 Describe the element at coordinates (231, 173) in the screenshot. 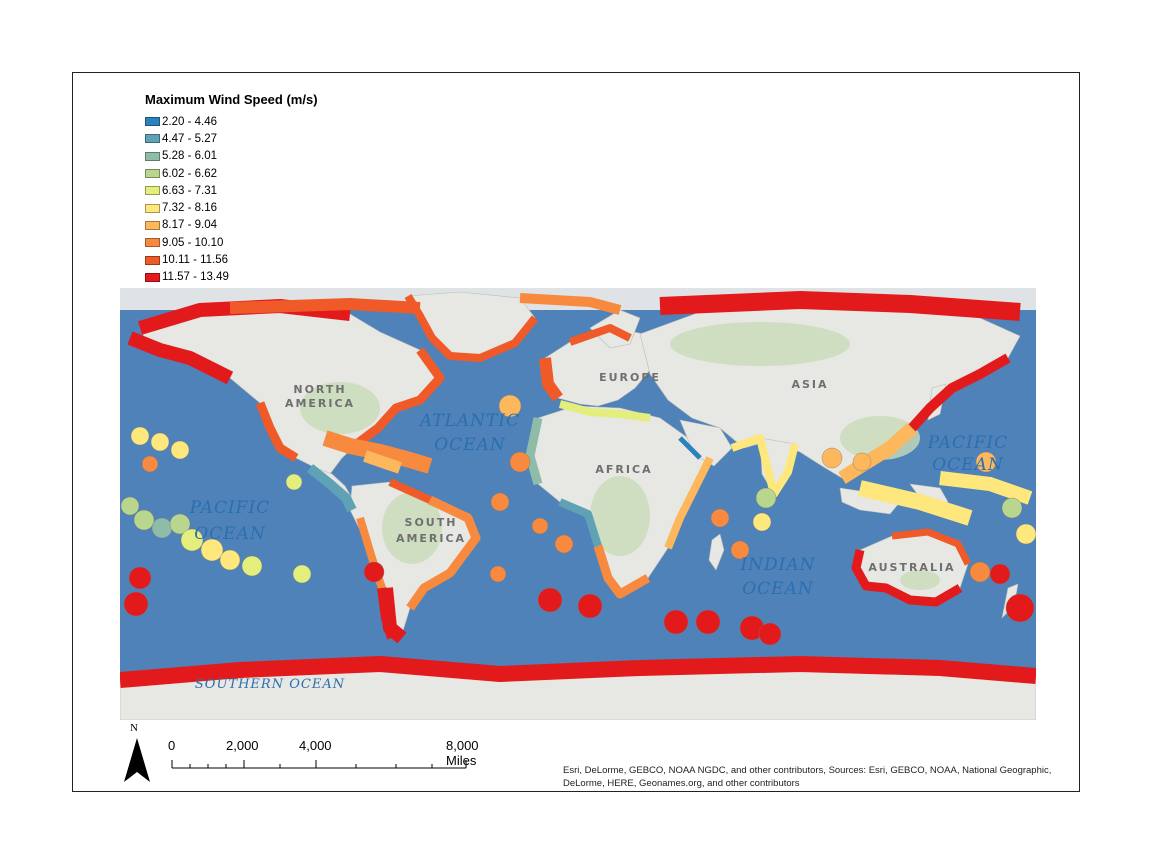

I see `legend-item: 6.02 - 6.62` at that location.